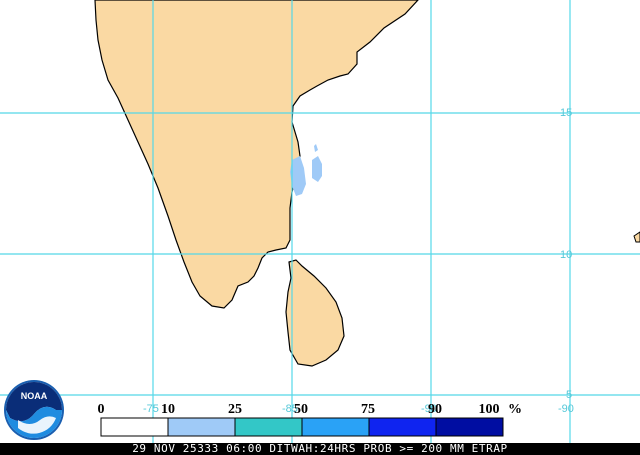 This screenshot has height=455, width=640. Describe the element at coordinates (290, 409) in the screenshot. I see `lon-label-2: -85` at that location.